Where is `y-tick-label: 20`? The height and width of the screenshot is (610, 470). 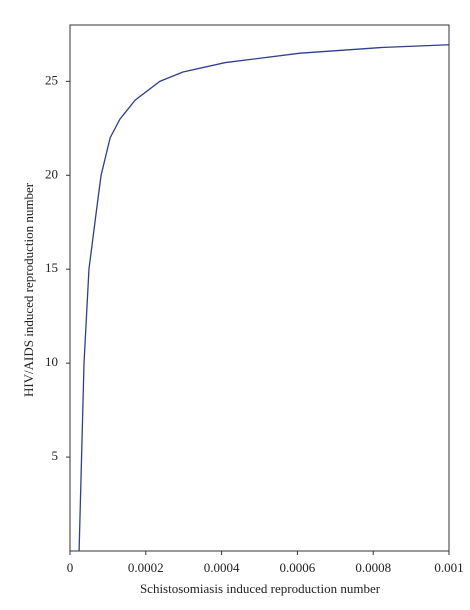 y-tick-label: 20 is located at coordinates (51, 173).